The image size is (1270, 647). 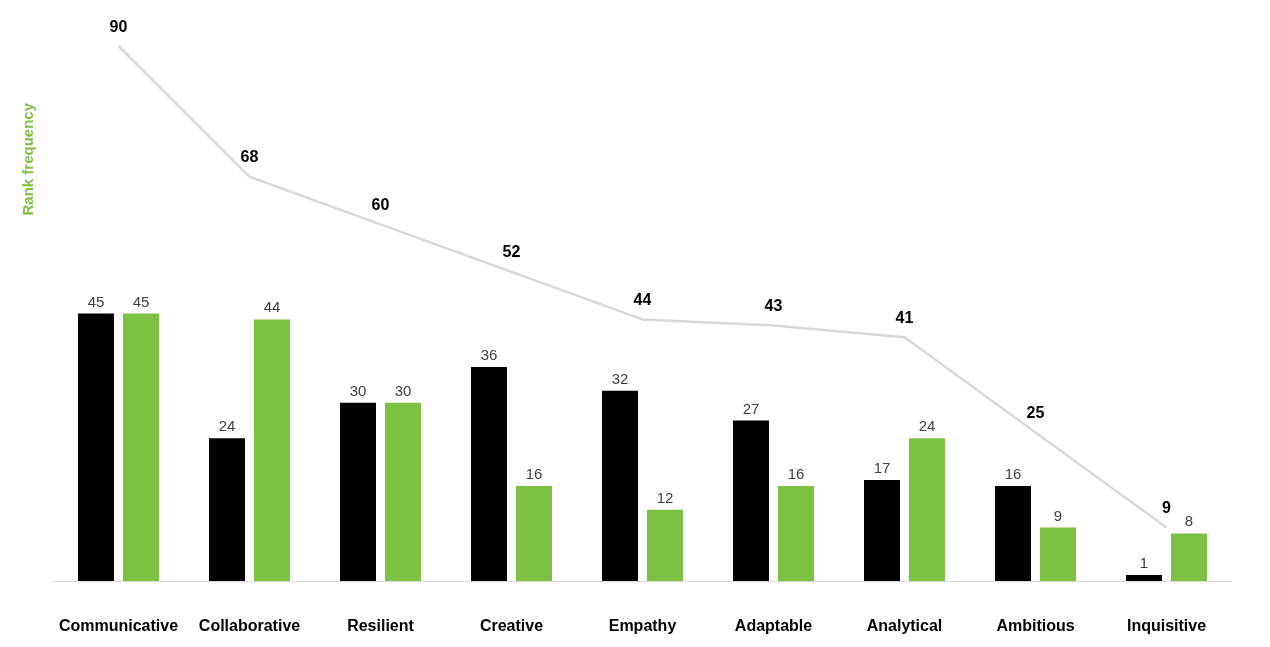 I want to click on x-tick-label: Collaborative, so click(x=249, y=625).